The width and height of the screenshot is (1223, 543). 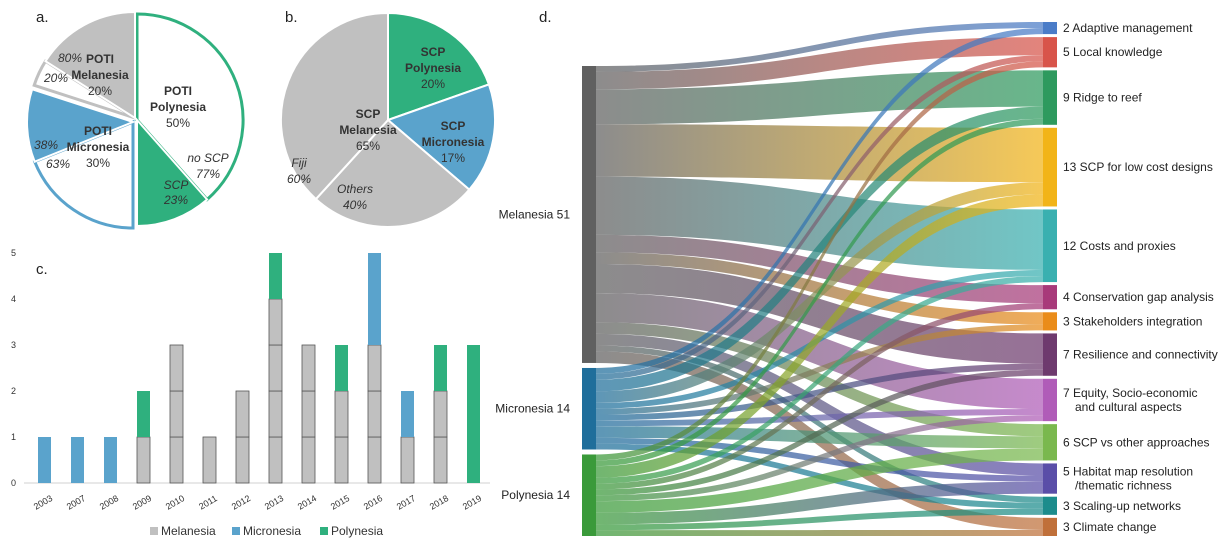 What do you see at coordinates (13, 391) in the screenshot?
I see `y-tick-label: 2` at bounding box center [13, 391].